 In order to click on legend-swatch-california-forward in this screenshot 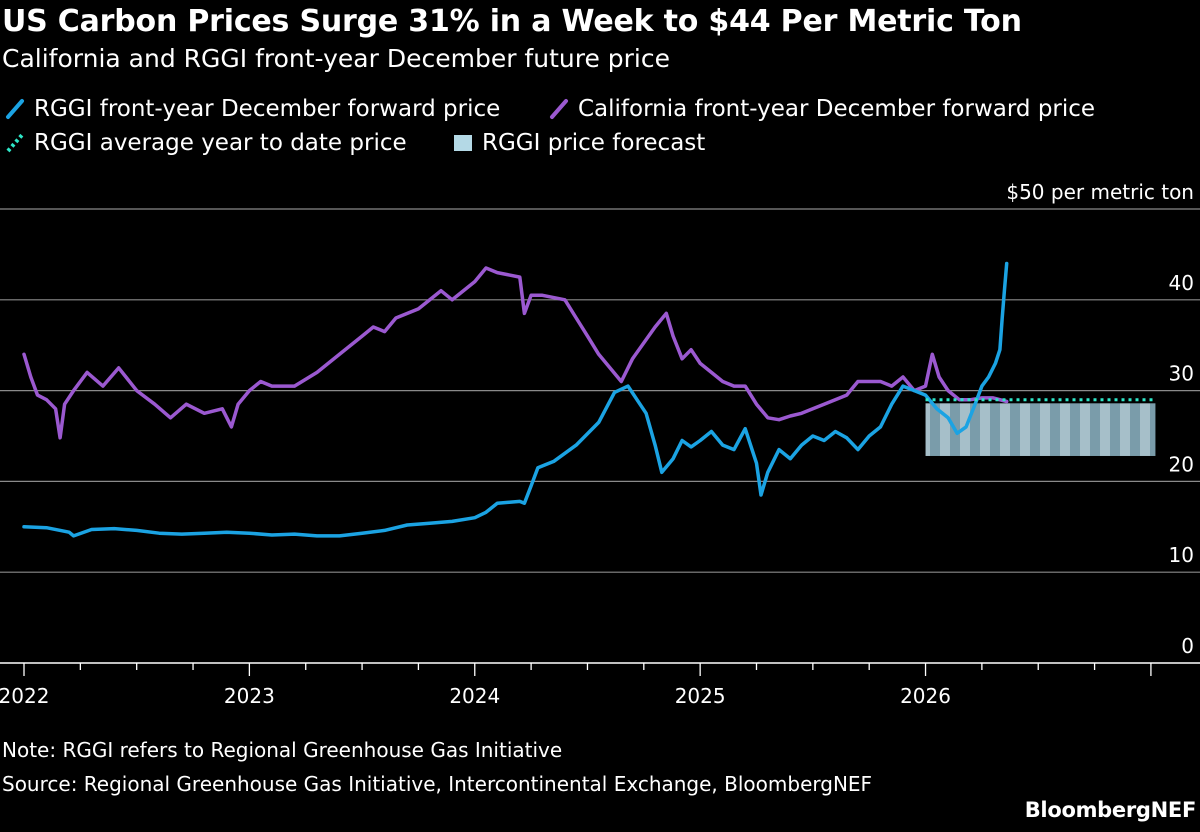, I will do `click(559, 109)`.